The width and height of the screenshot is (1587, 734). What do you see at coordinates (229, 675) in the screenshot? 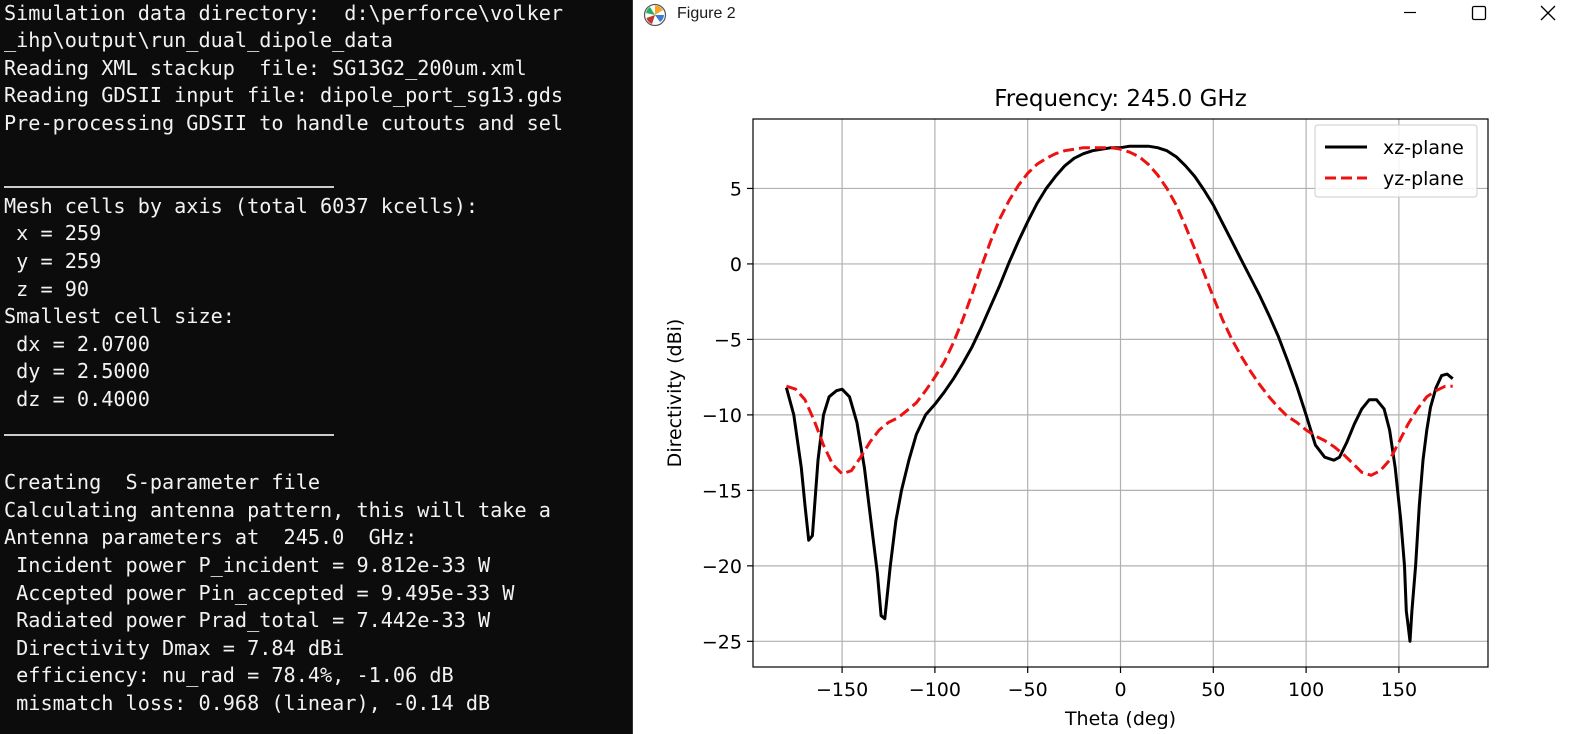
I see `terminal-line: efficiency: nu_rad = 78.4%, -1.06 dB` at bounding box center [229, 675].